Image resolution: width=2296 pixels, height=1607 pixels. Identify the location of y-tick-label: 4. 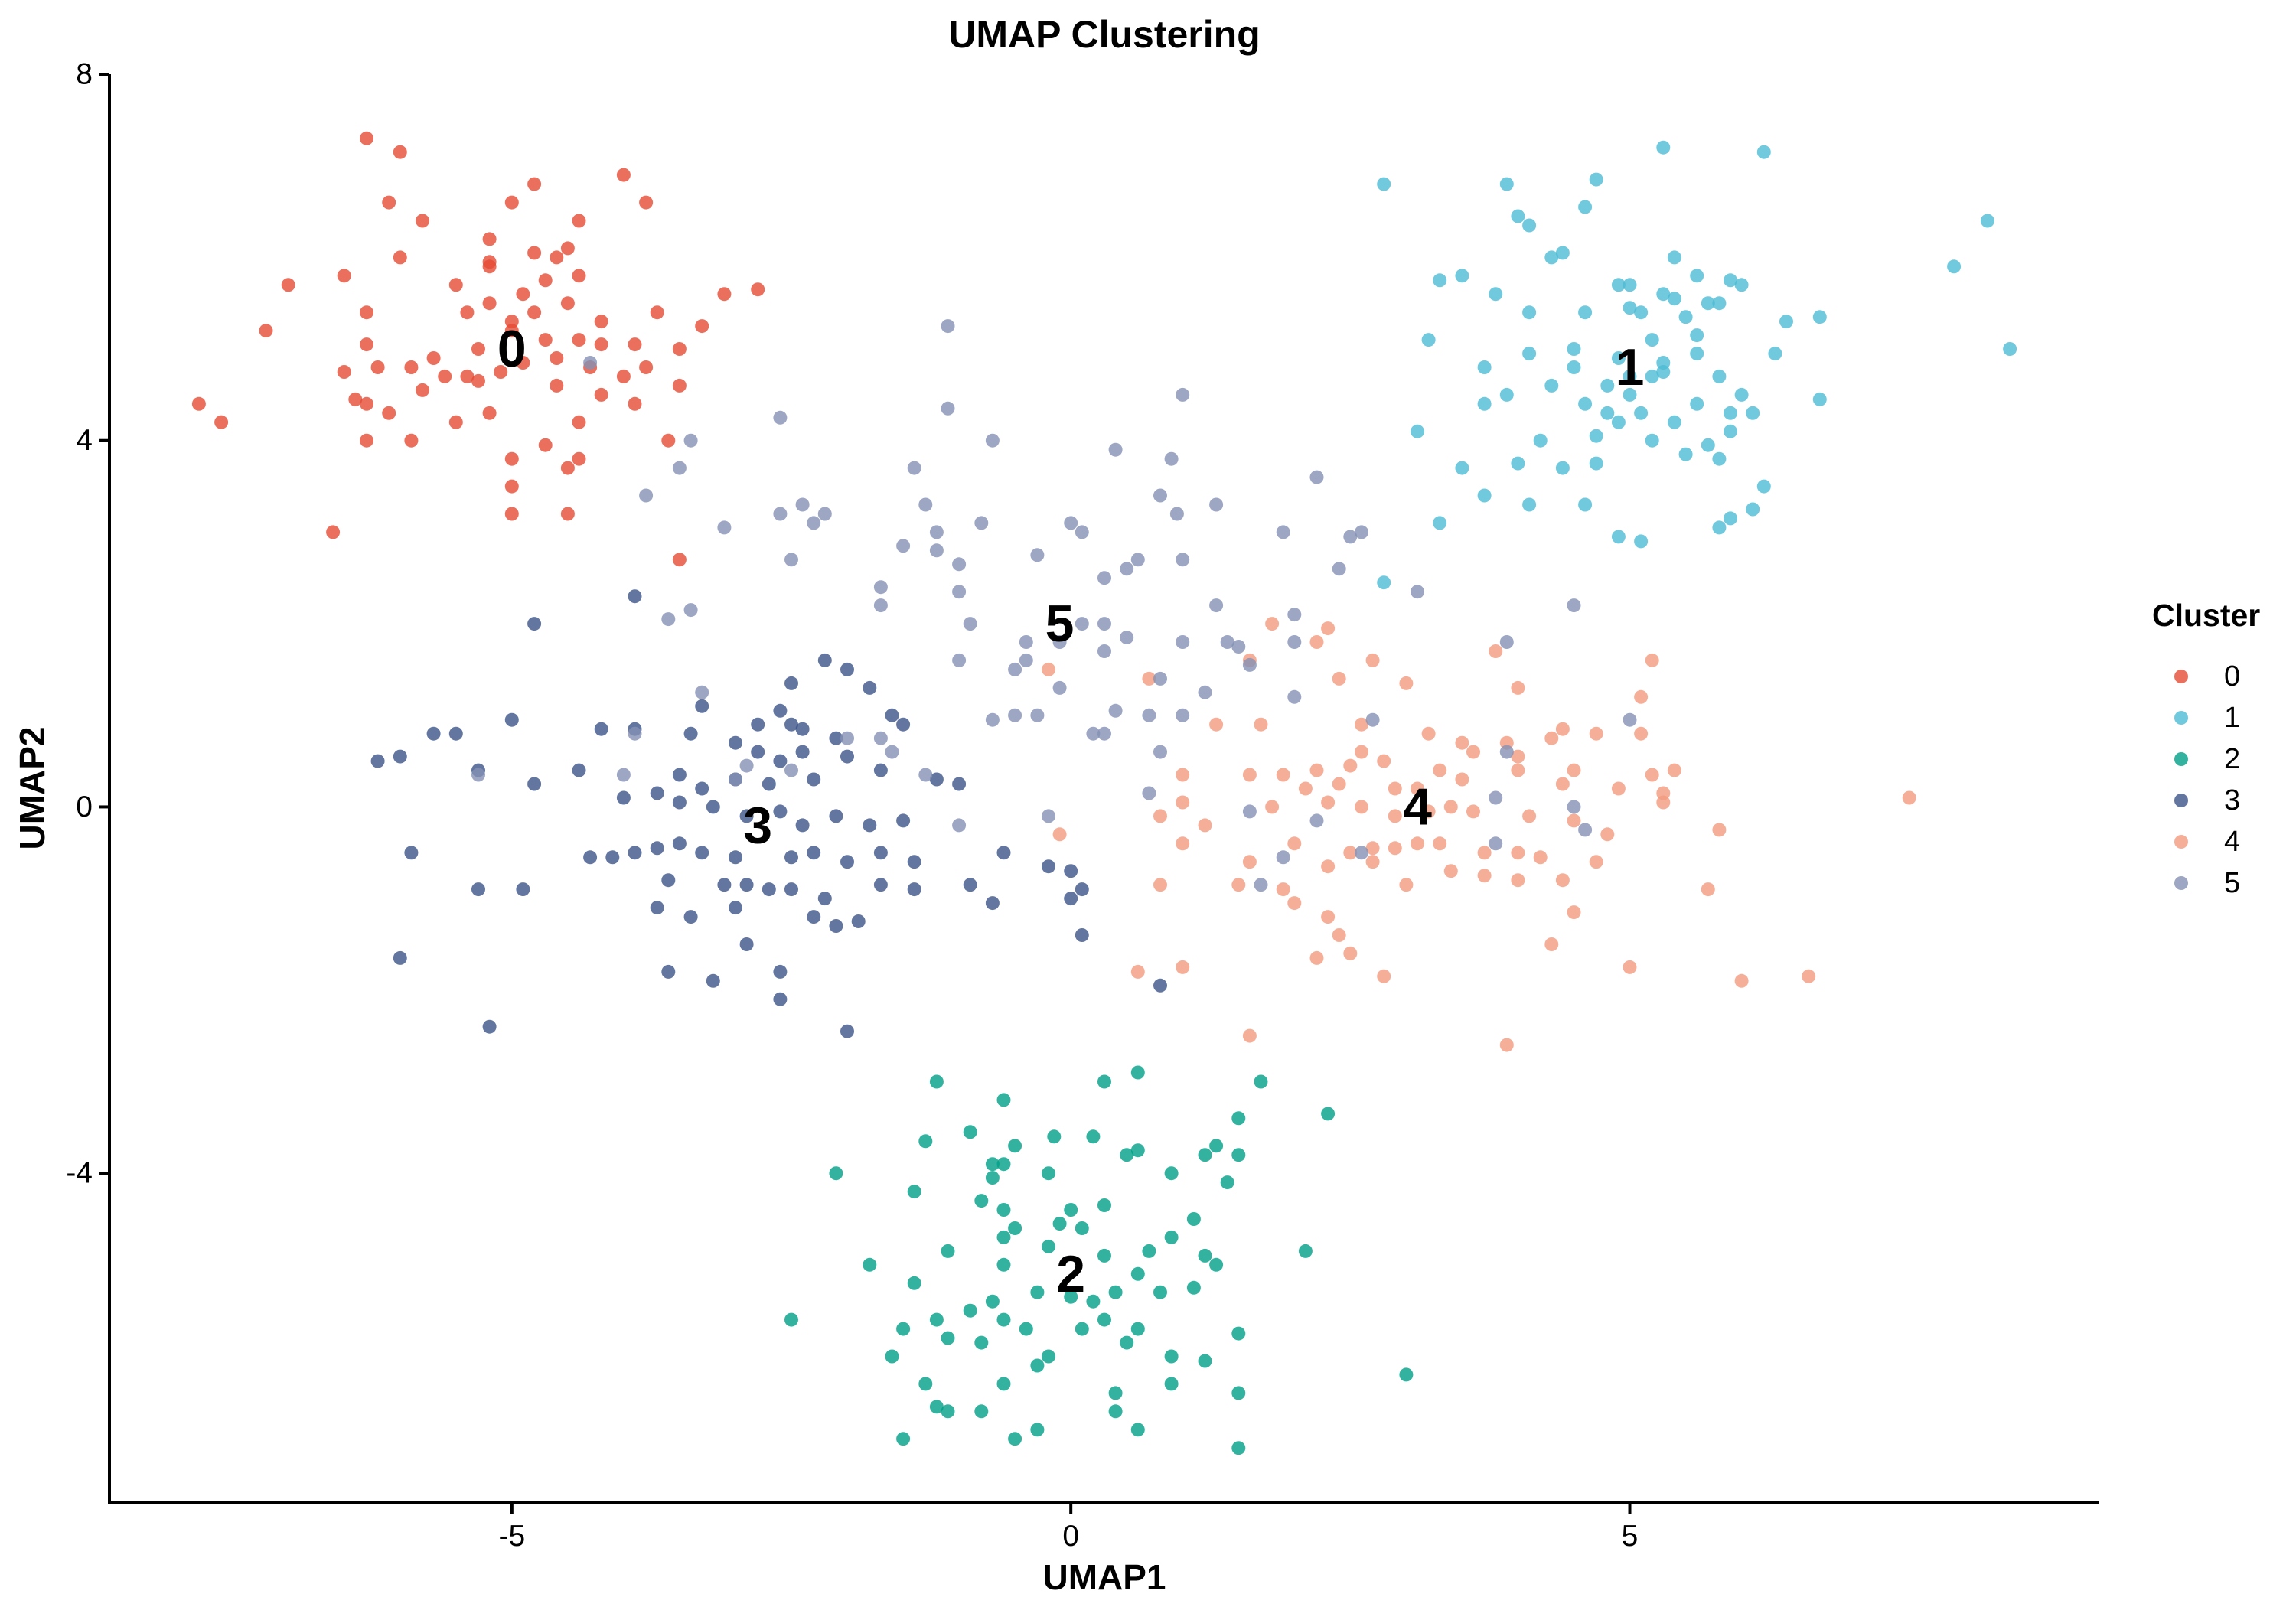
(84, 441).